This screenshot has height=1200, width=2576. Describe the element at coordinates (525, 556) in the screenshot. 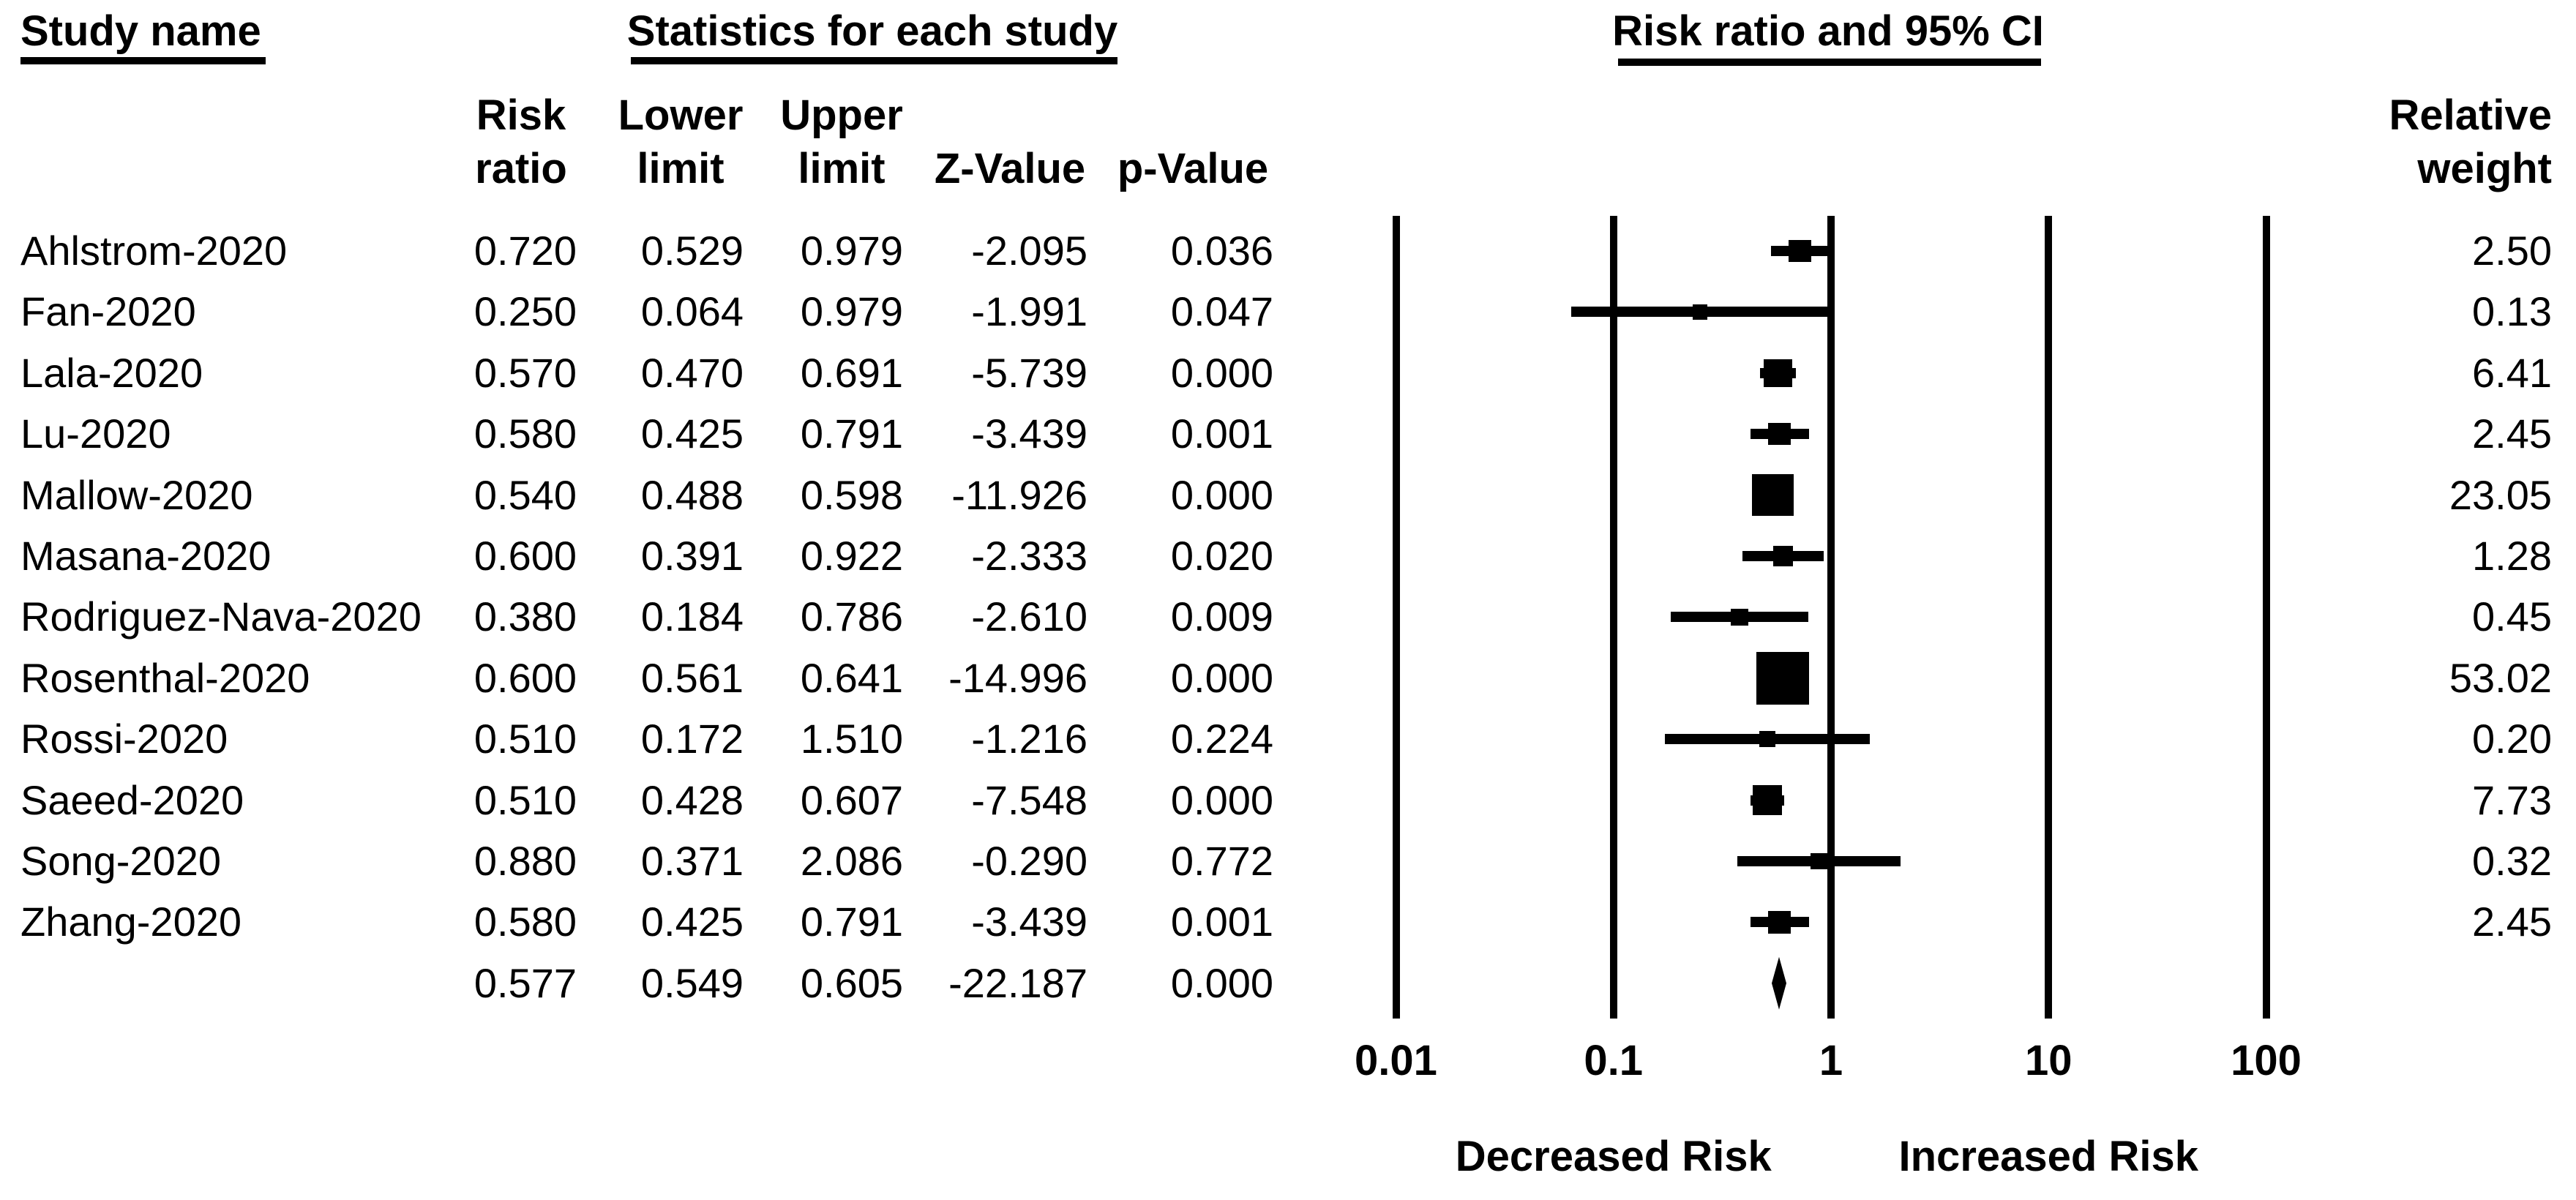

I see `risk-ratio-value: 0.600` at that location.